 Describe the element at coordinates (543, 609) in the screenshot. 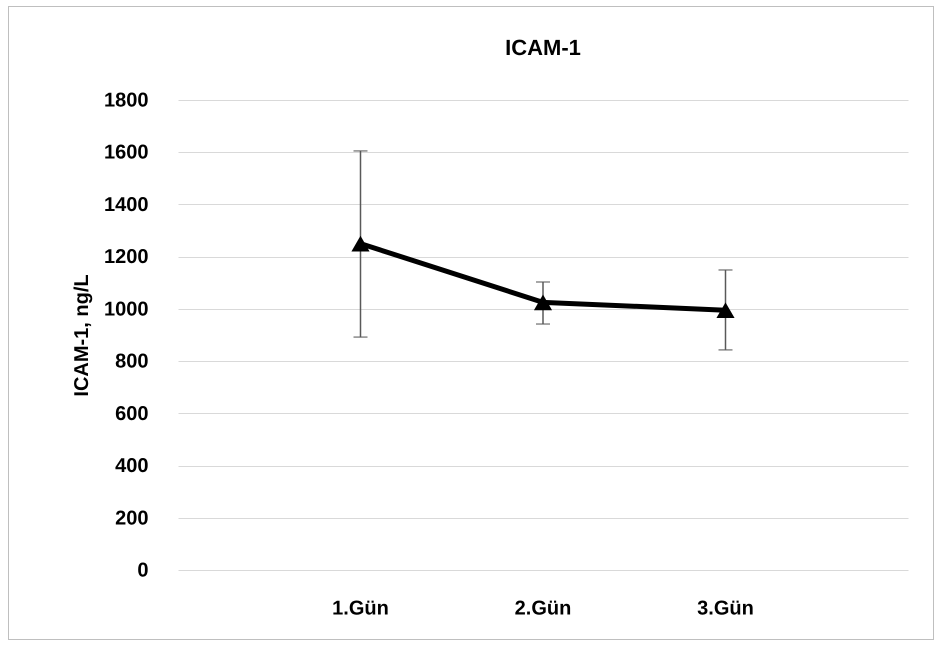

I see `x-tick-label: 2.Gün` at that location.